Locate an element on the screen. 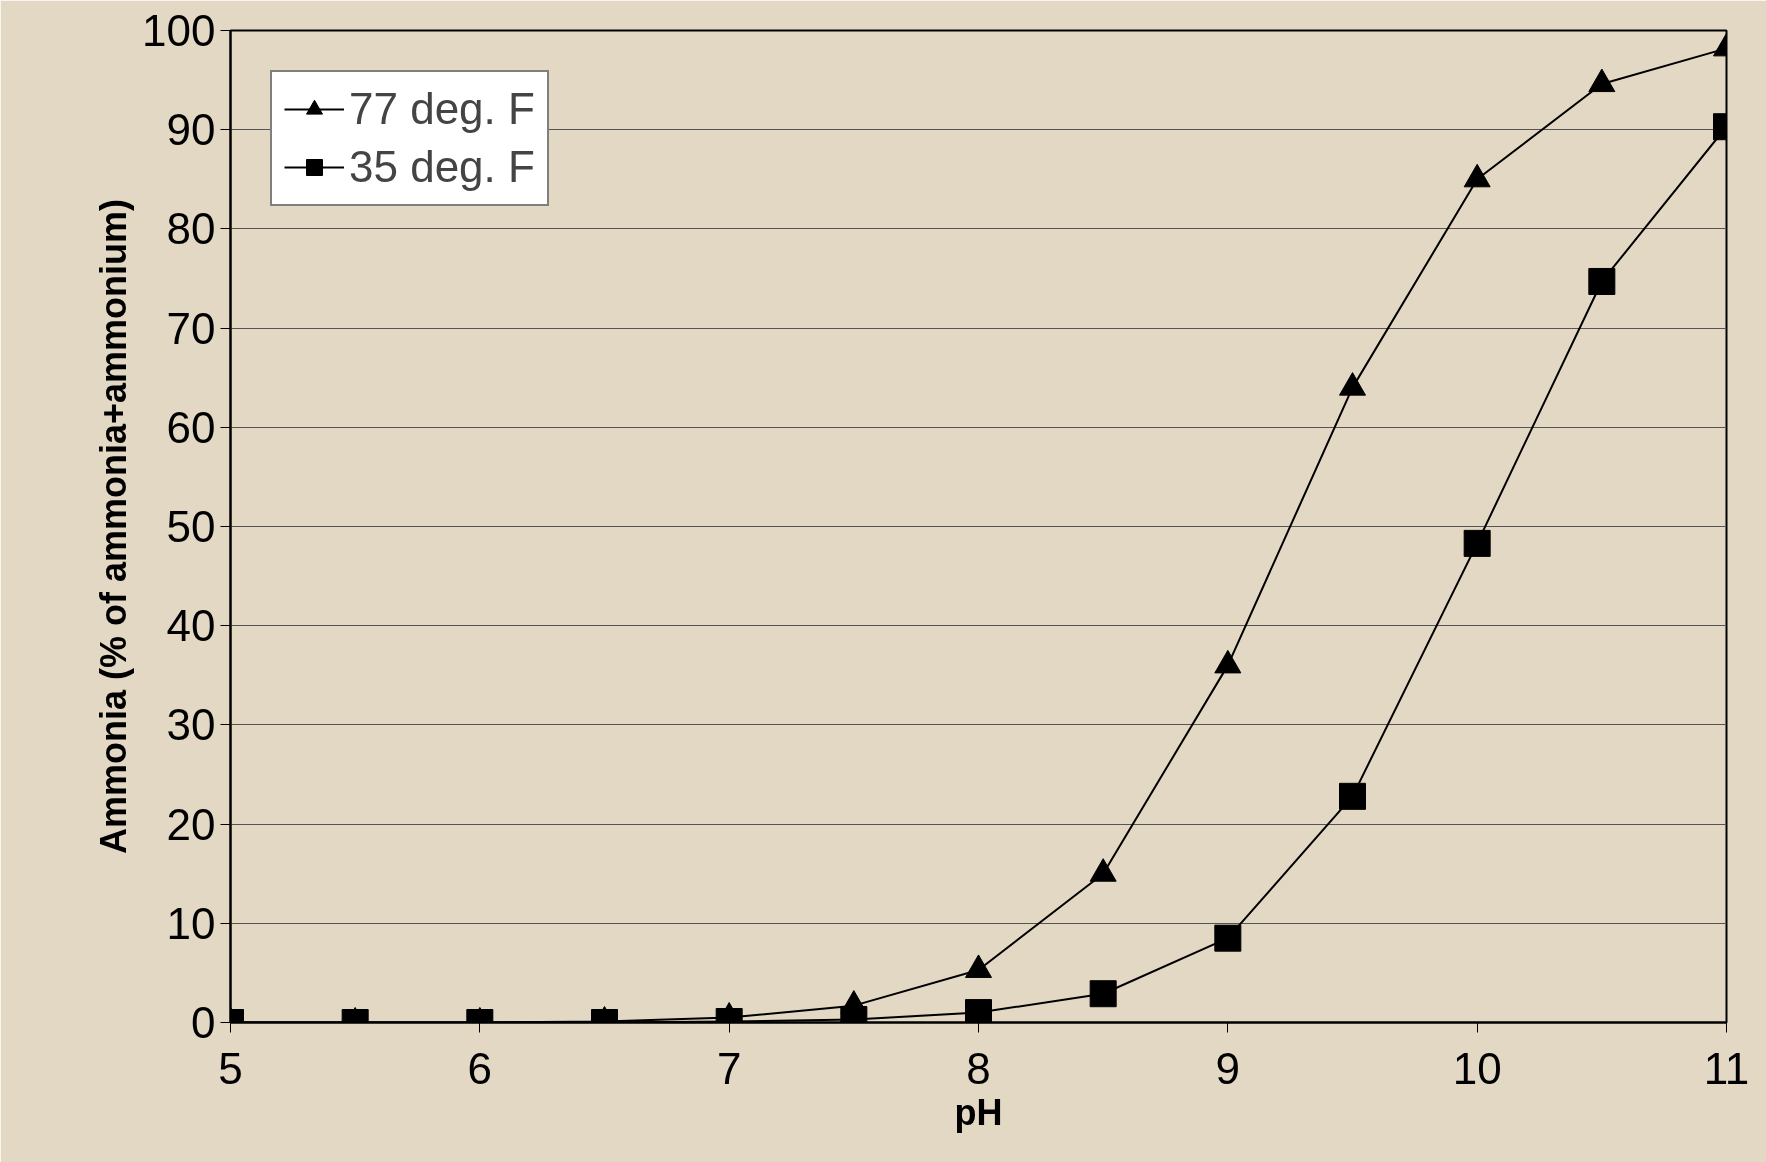  x-tick-label: 8 is located at coordinates (978, 1068).